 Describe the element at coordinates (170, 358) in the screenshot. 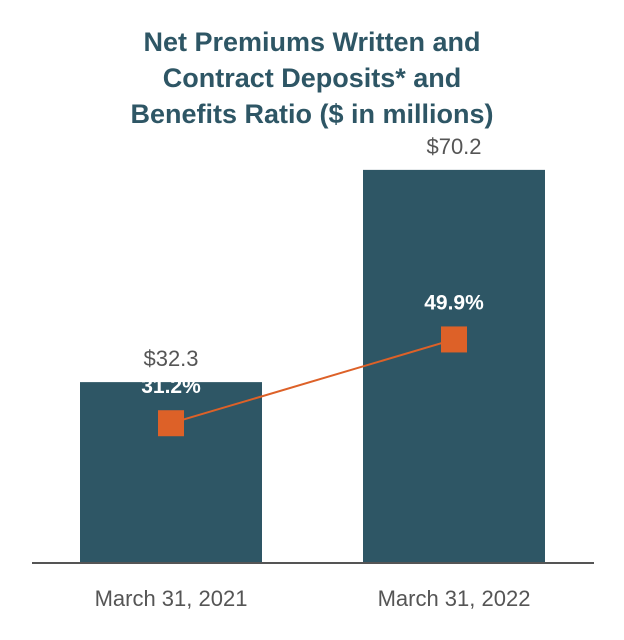

I see `bar-value-label-1: $32.3` at that location.